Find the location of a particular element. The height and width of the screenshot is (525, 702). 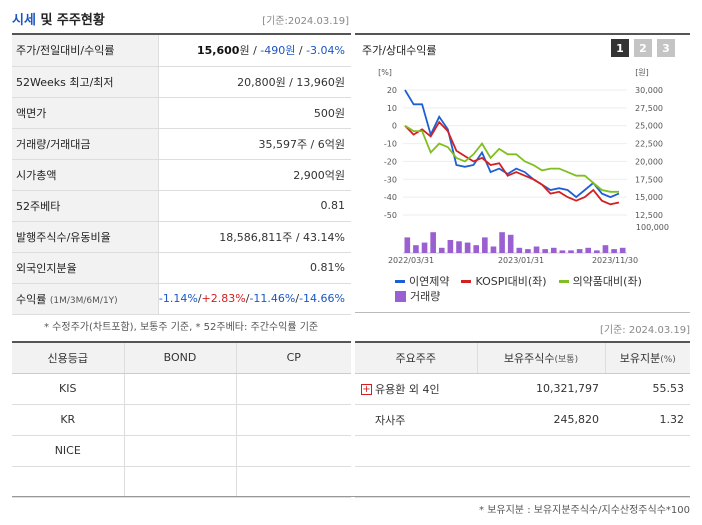

column-header: BOND is located at coordinates (179, 358).